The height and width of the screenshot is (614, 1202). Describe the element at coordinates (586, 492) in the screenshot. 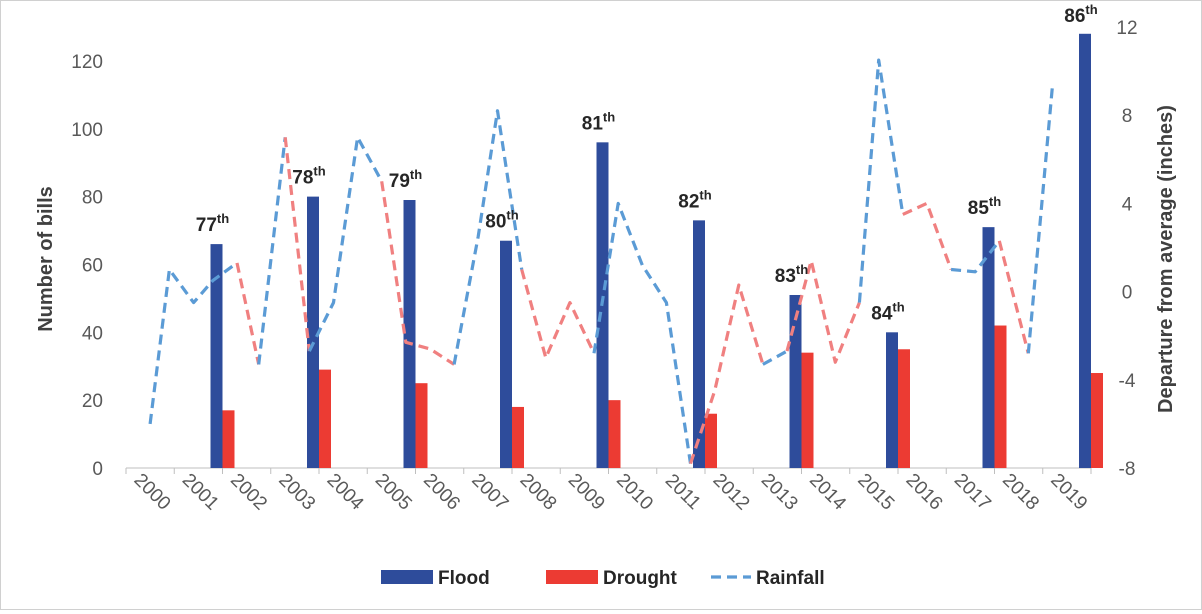

I see `x-tick-label: 2009` at that location.